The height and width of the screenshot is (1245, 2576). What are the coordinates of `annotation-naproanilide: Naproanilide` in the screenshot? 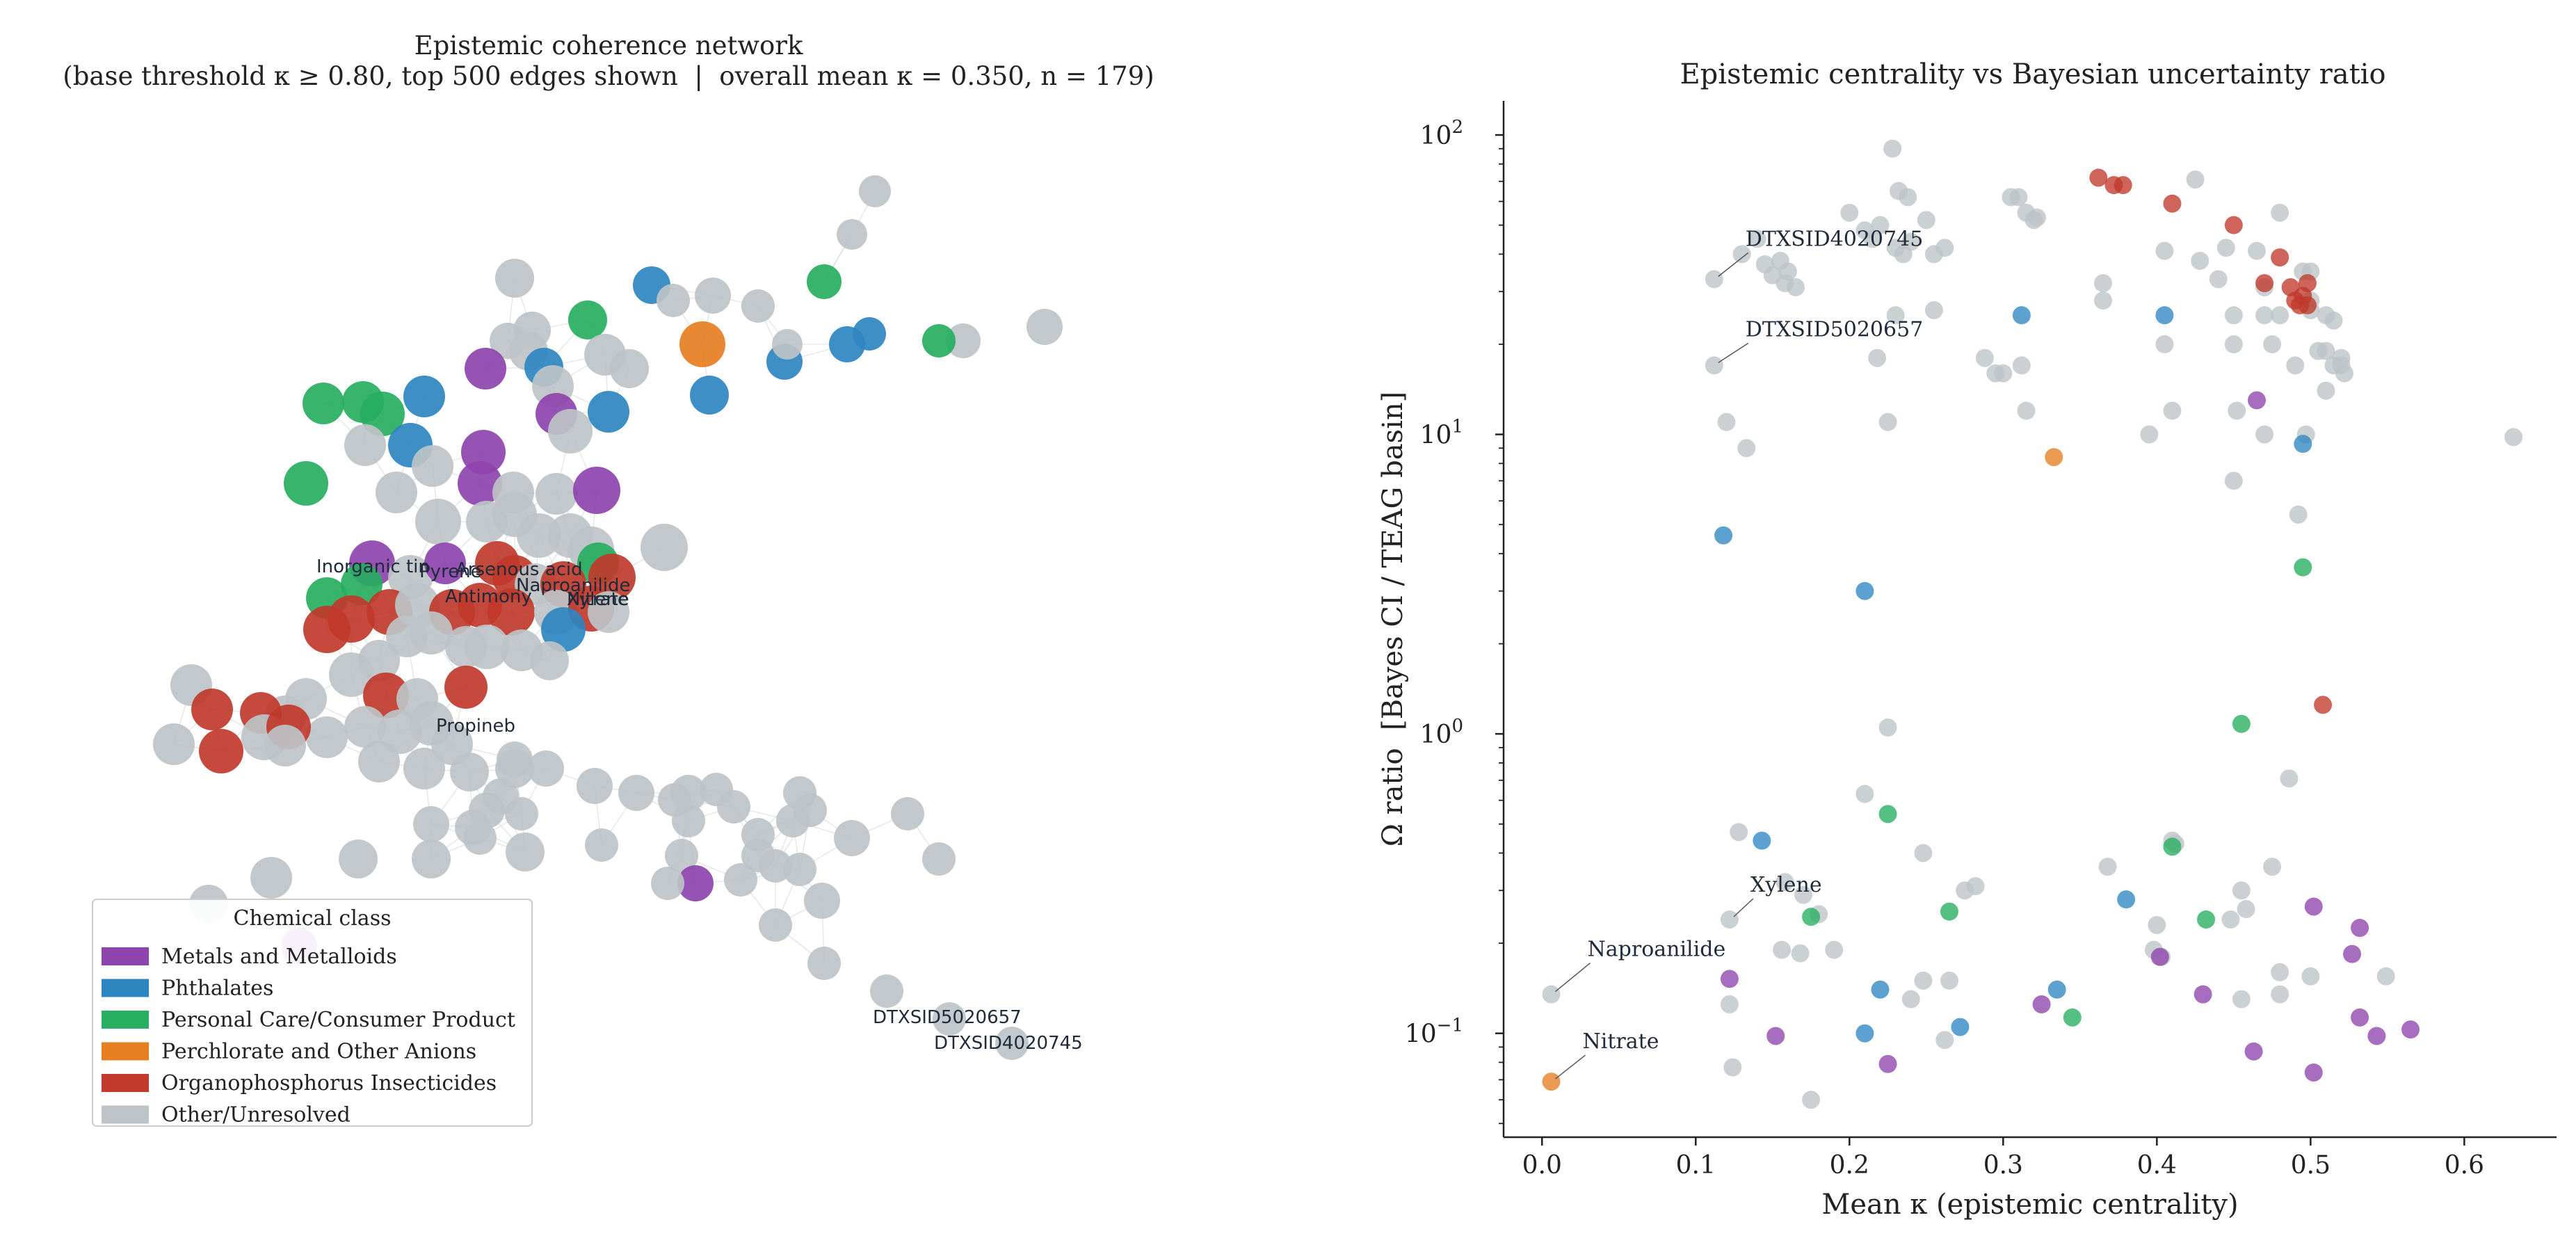 It's located at (1657, 950).